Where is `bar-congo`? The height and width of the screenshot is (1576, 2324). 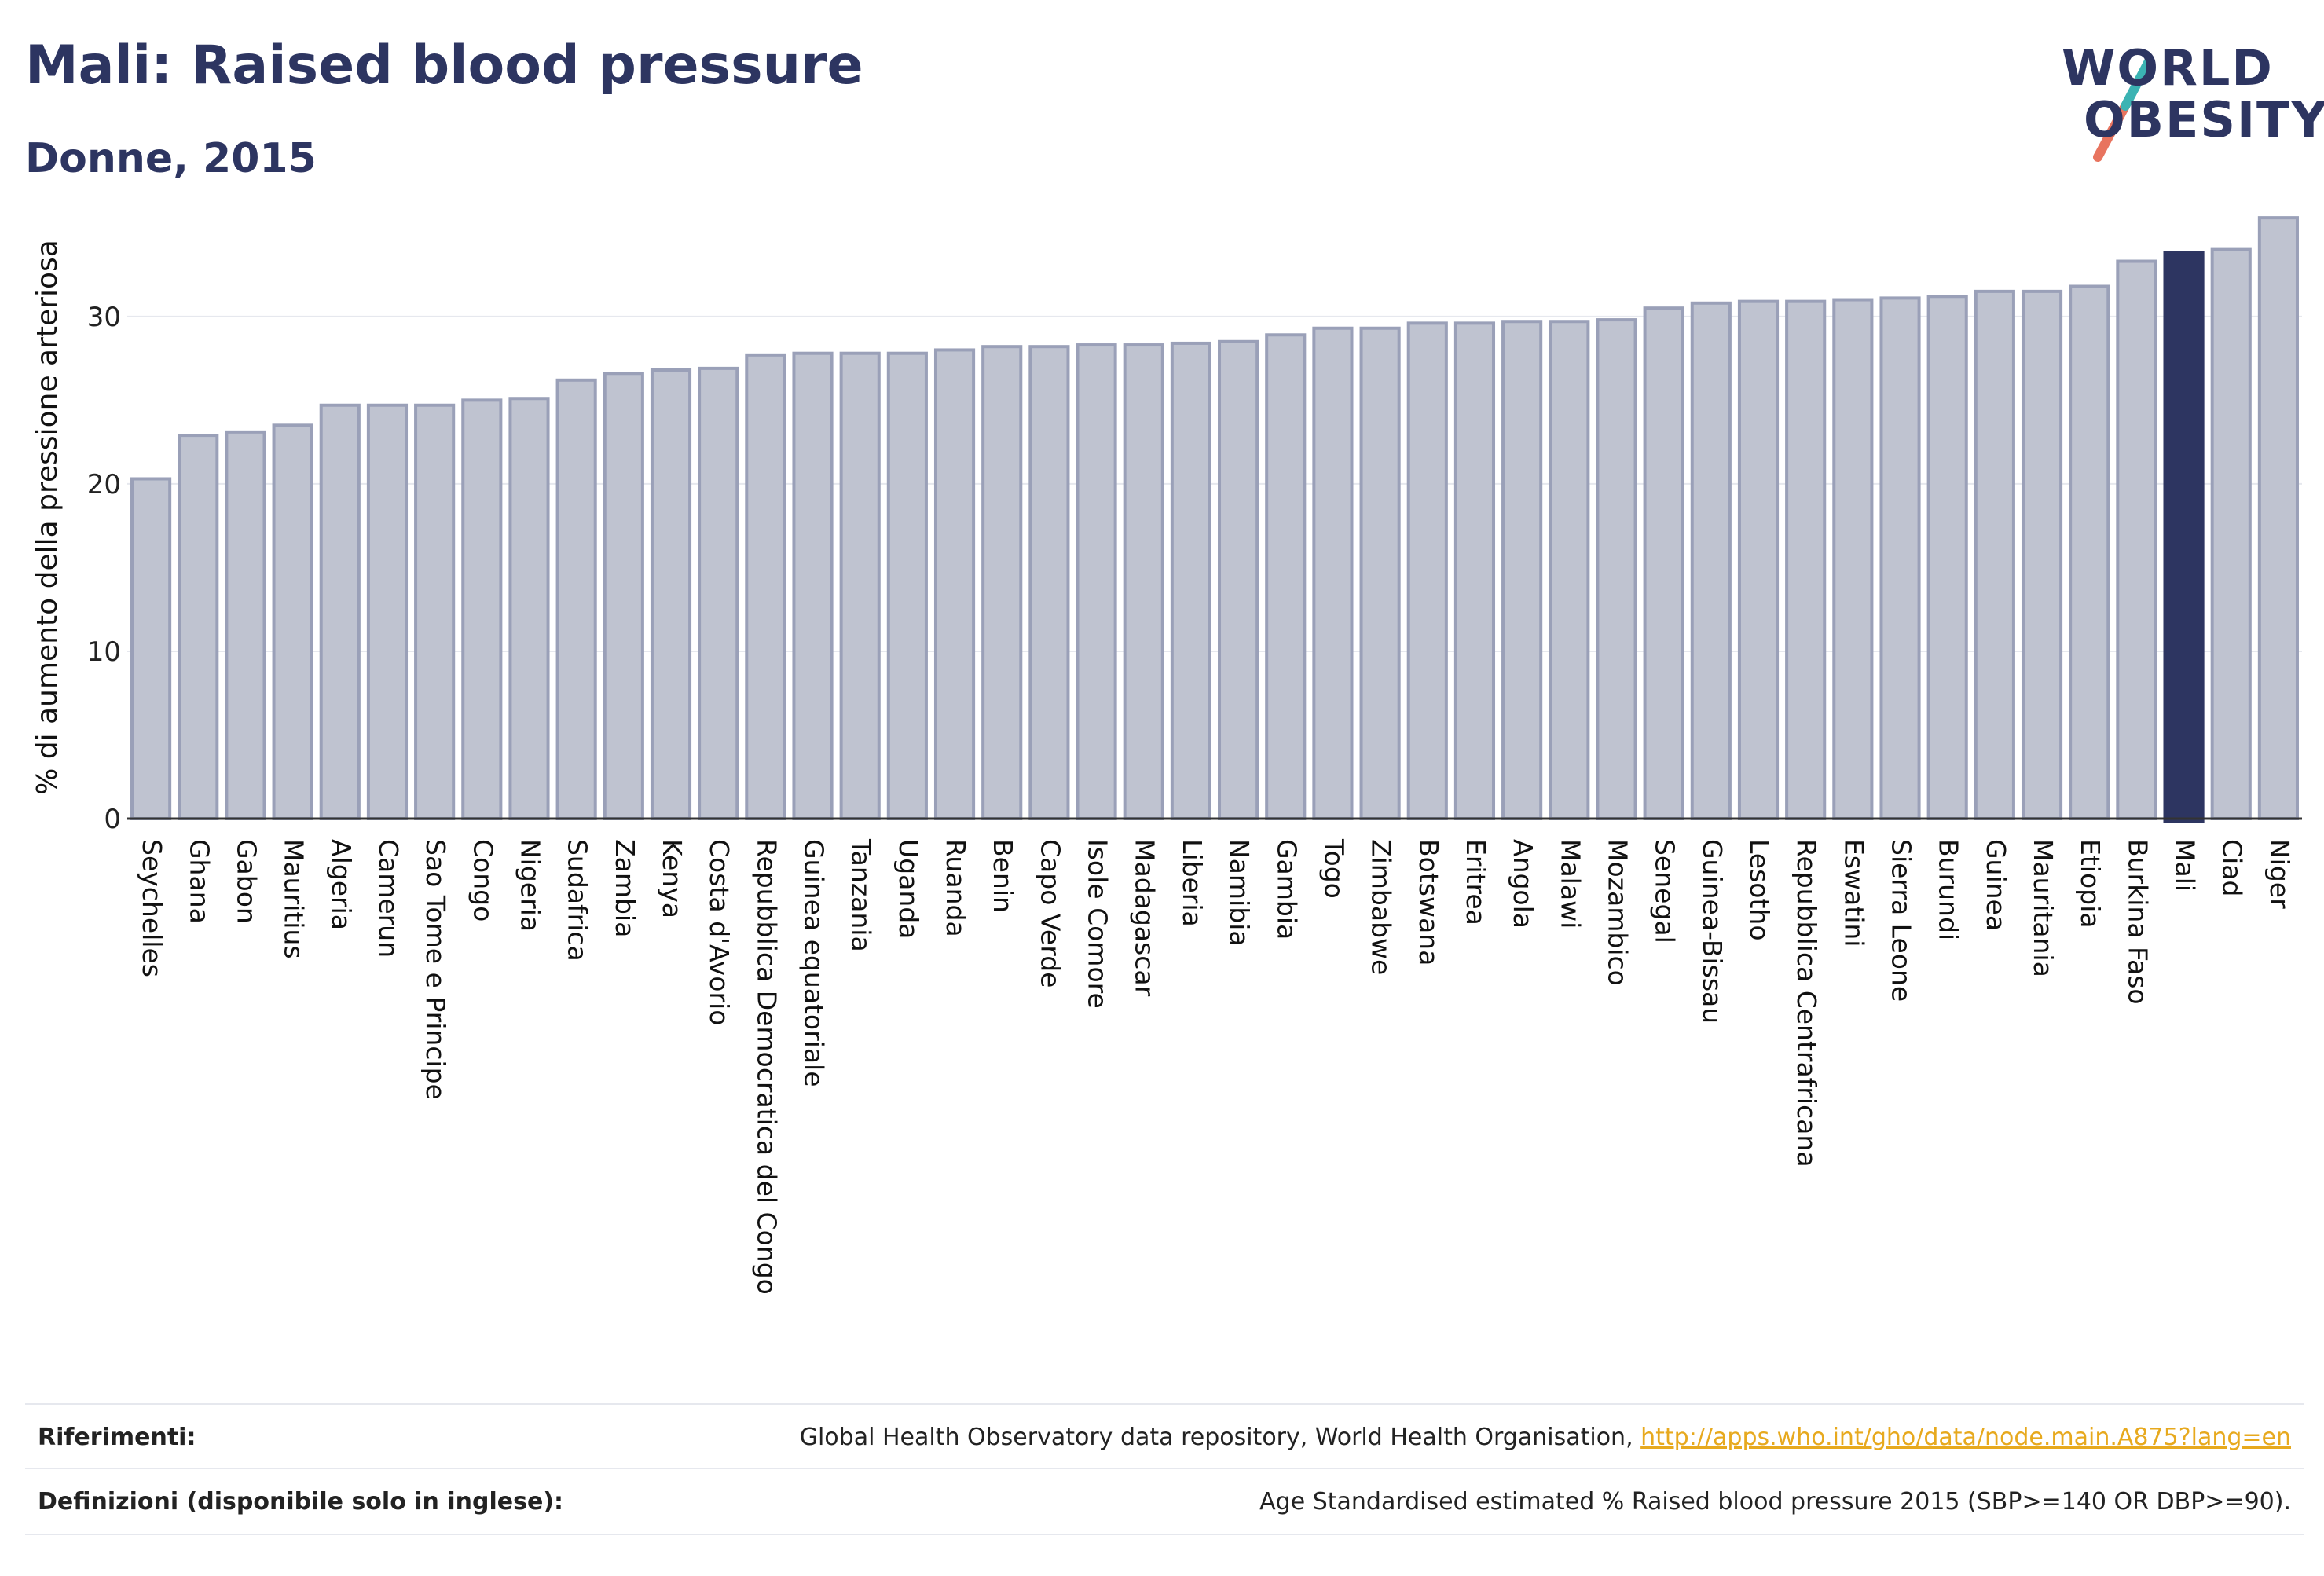 bar-congo is located at coordinates (482, 609).